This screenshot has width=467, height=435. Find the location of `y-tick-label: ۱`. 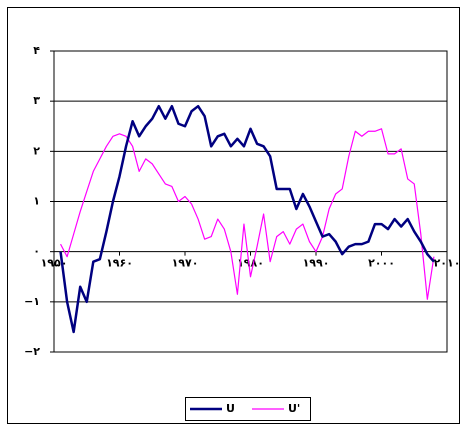

y-tick-label: ۱ is located at coordinates (36, 201).